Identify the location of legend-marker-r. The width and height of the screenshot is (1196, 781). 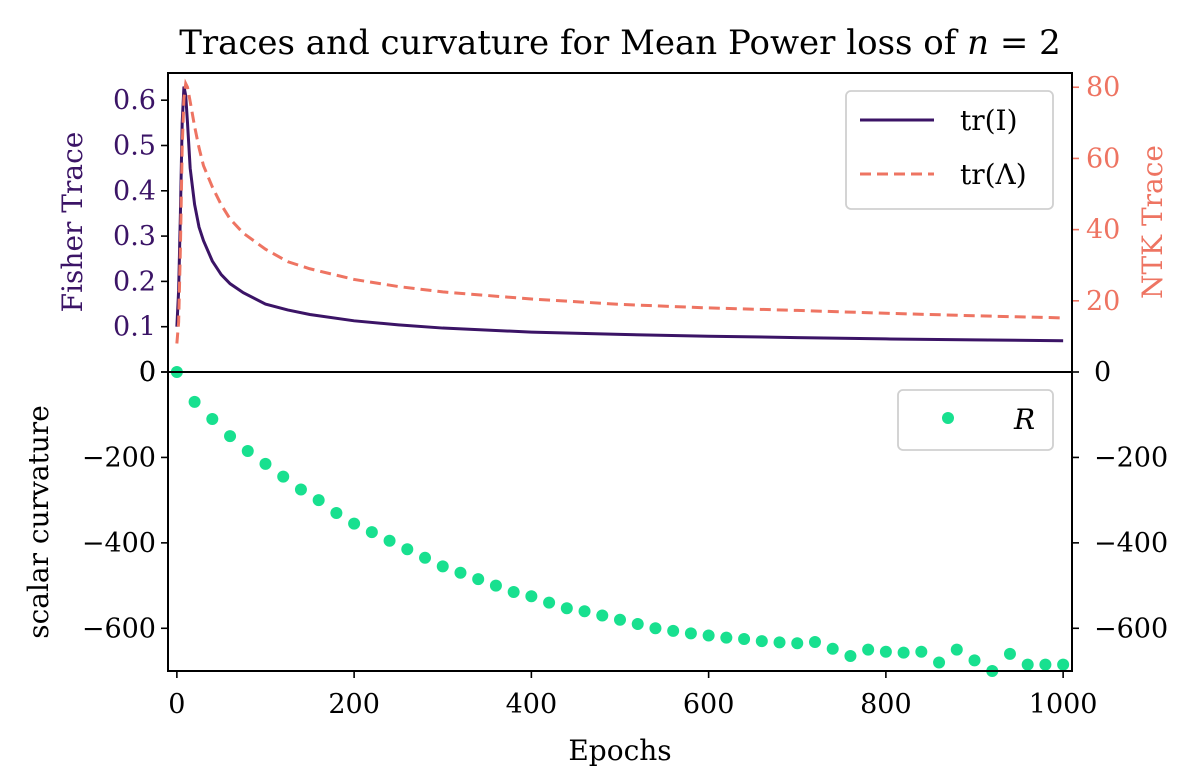
(948, 418).